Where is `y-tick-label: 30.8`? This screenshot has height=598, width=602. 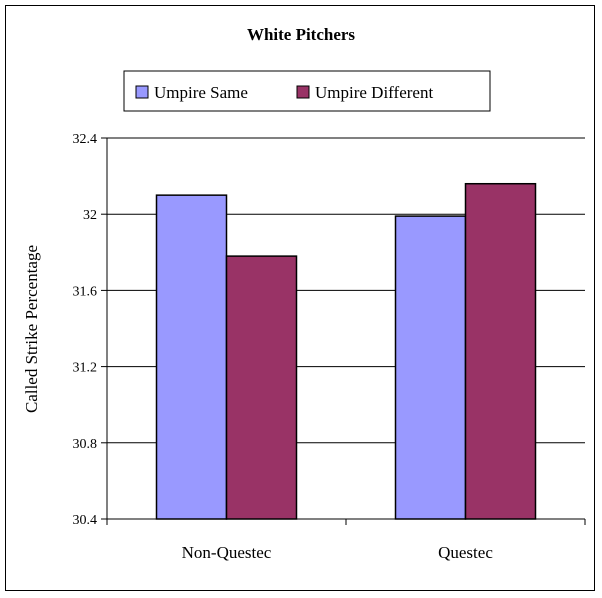
y-tick-label: 30.8 is located at coordinates (85, 444).